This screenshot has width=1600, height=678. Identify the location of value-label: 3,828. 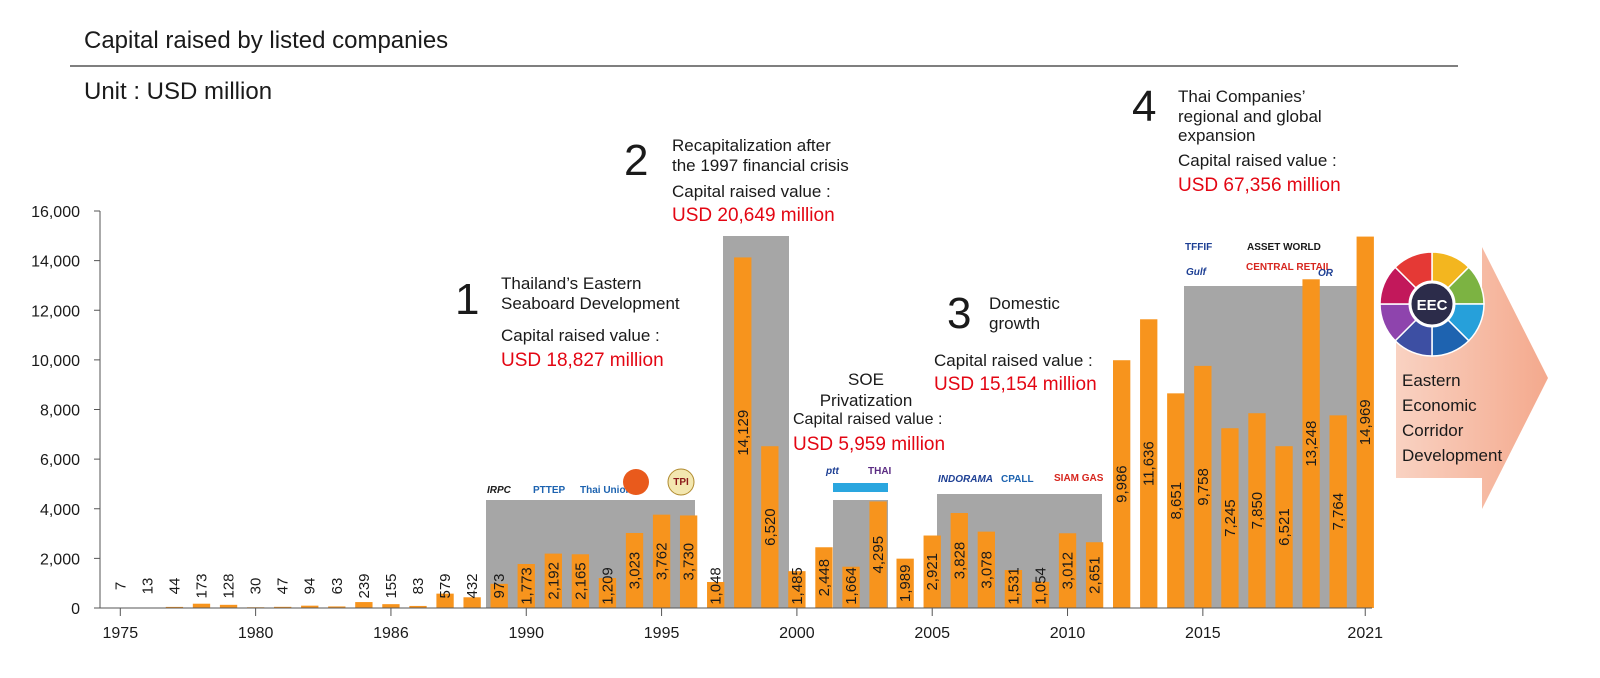
(959, 561).